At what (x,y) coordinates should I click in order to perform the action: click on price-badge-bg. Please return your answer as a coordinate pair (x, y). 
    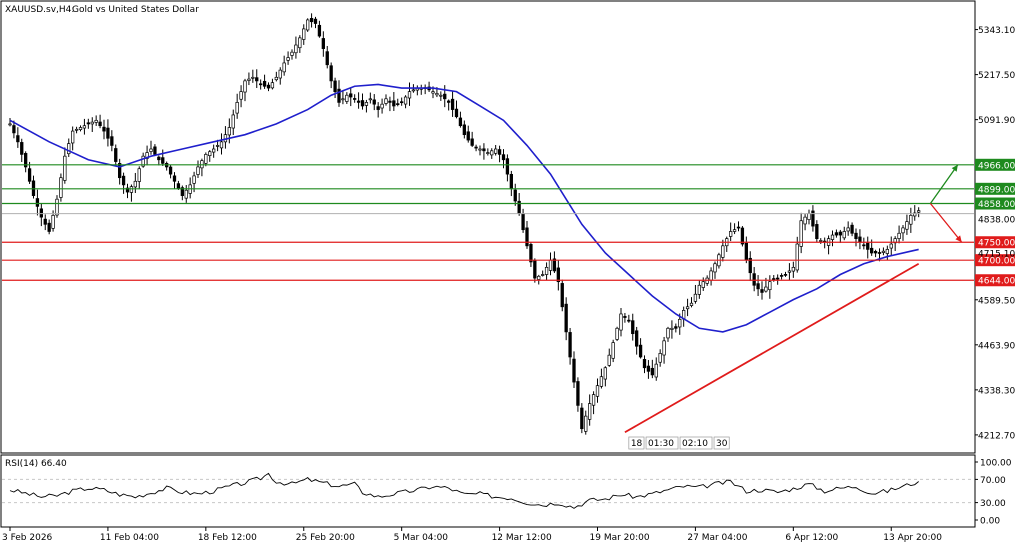
    Looking at the image, I should click on (995, 242).